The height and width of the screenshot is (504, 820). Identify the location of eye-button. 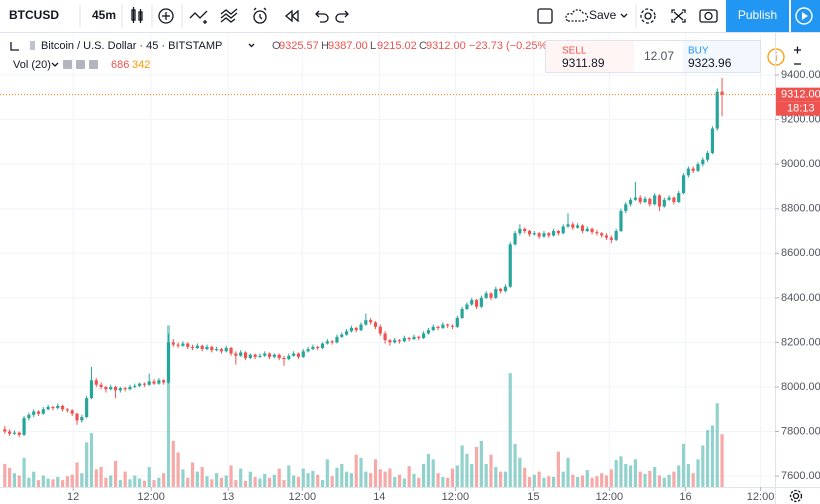
(67, 64).